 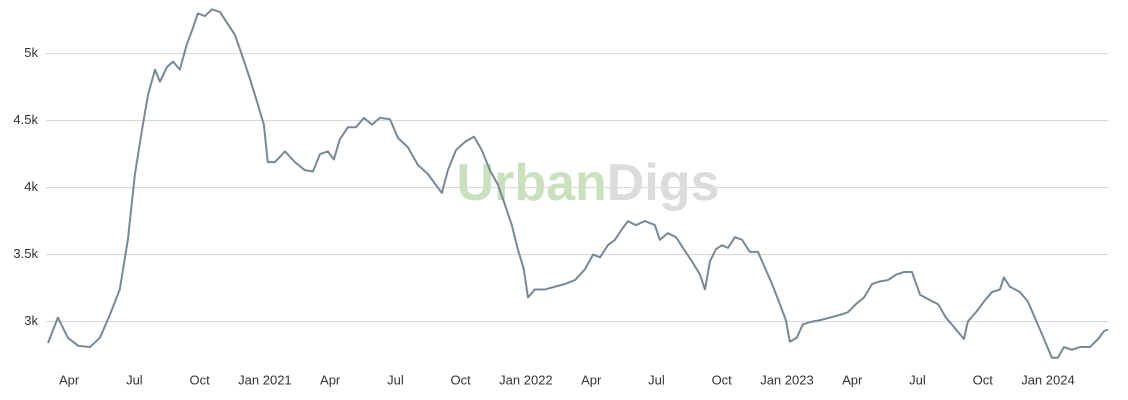 I want to click on watermark-part: Urban, so click(x=532, y=183).